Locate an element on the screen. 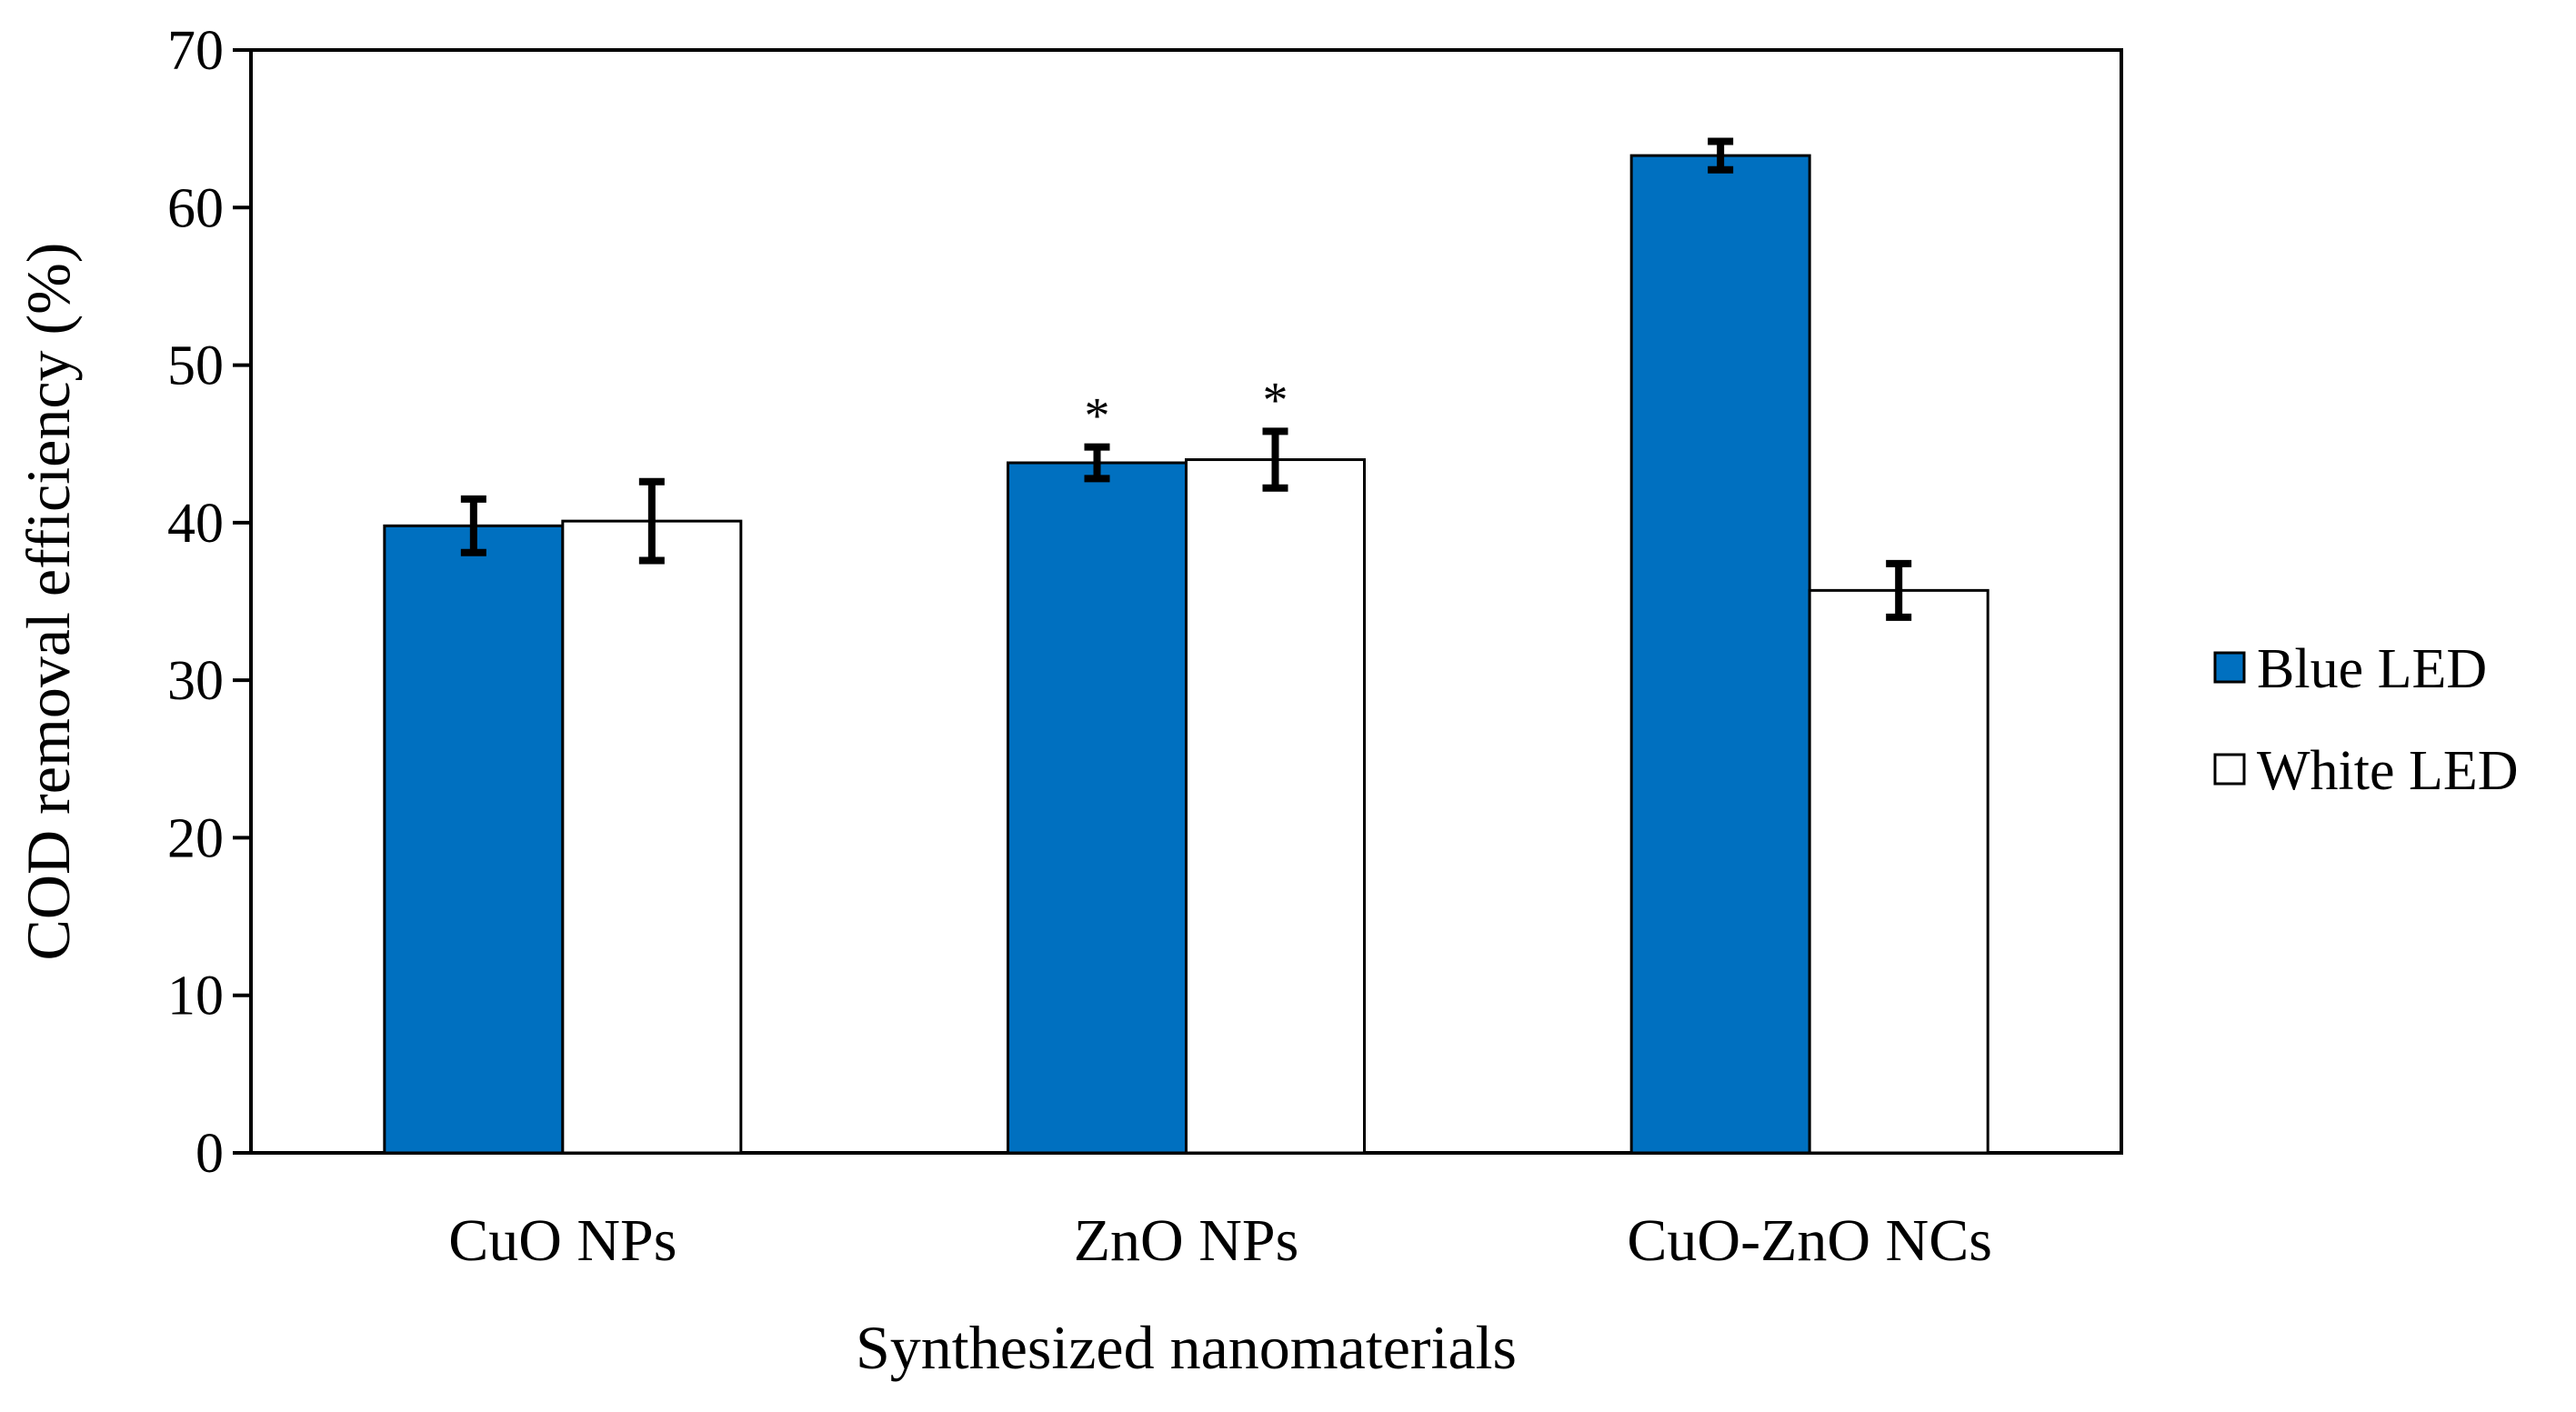 This screenshot has height=1412, width=2576. x-axis-tick-labels: CuO NPs ZnO NPs CuO-ZnO NCs is located at coordinates (1220, 1240).